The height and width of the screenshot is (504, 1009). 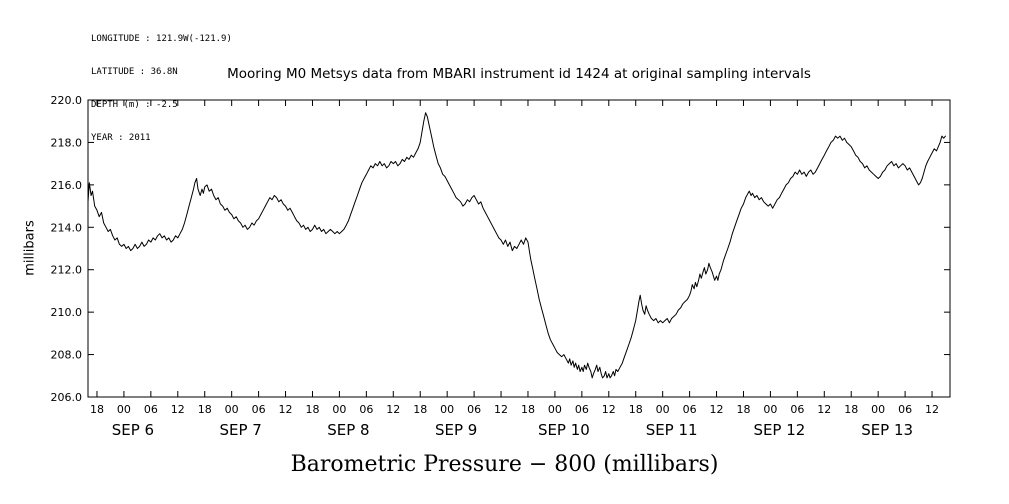 I want to click on y-tick-label: 206.0, so click(x=67, y=397).